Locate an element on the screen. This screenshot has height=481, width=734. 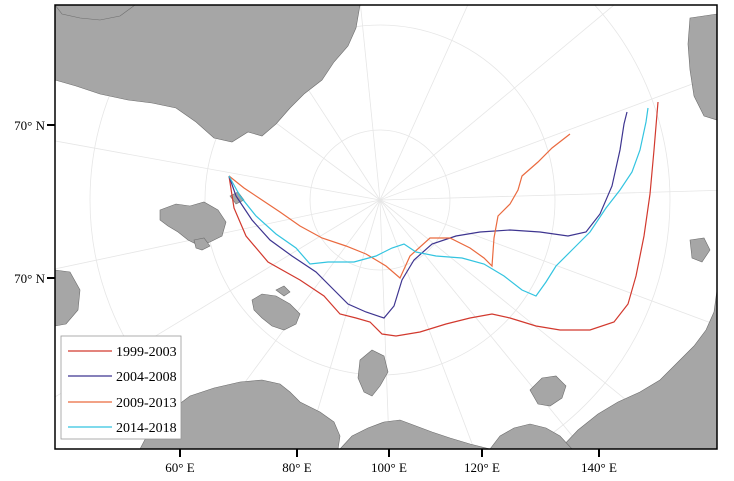
greenland is located at coordinates (208, 74).